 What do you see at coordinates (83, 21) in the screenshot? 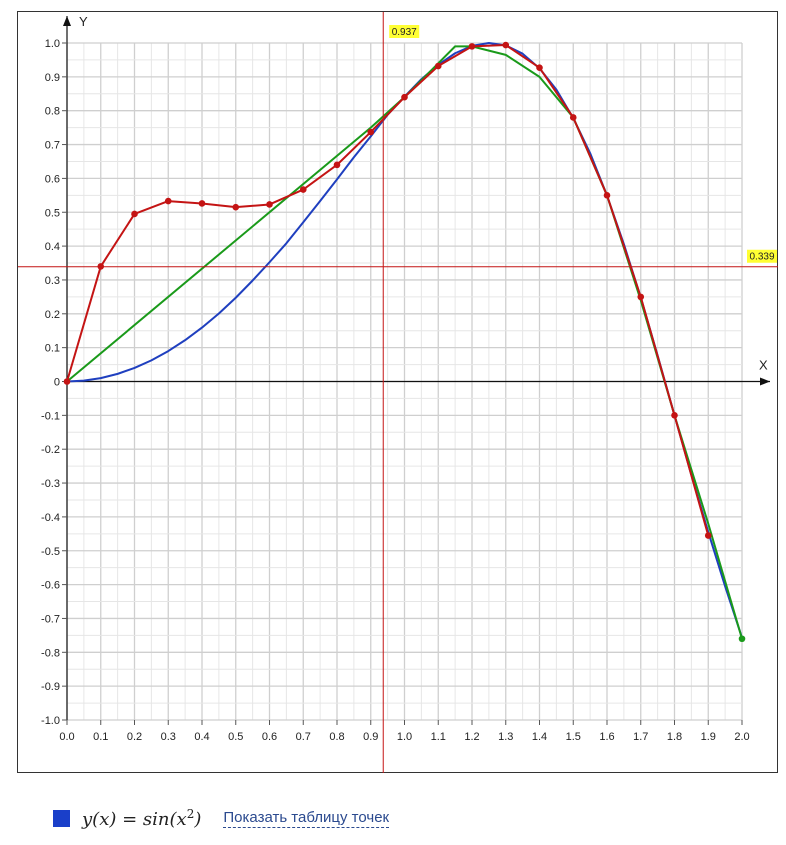
I see `y-axis-label: Y` at bounding box center [83, 21].